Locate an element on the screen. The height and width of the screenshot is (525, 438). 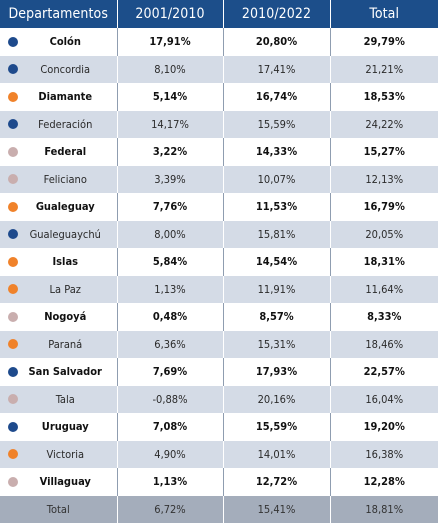
table-row: Villaguay 1,13% 12,72% 12,28% is located at coordinates (219, 482).